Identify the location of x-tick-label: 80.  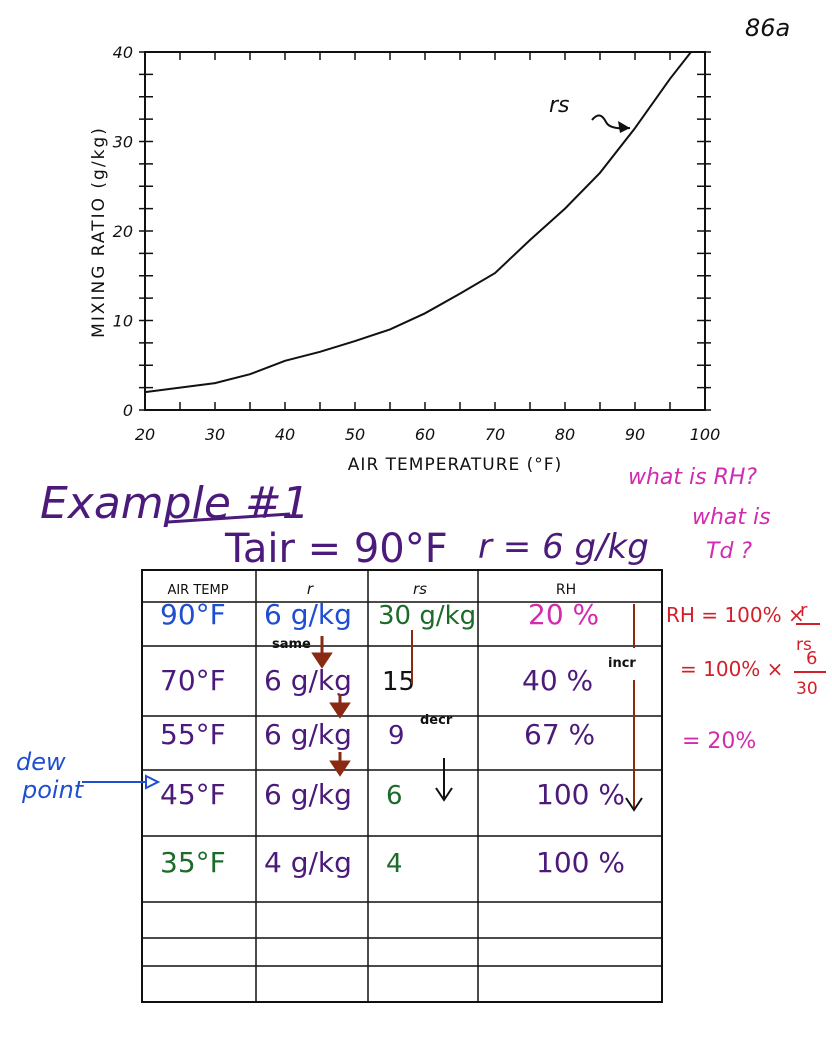
(565, 434).